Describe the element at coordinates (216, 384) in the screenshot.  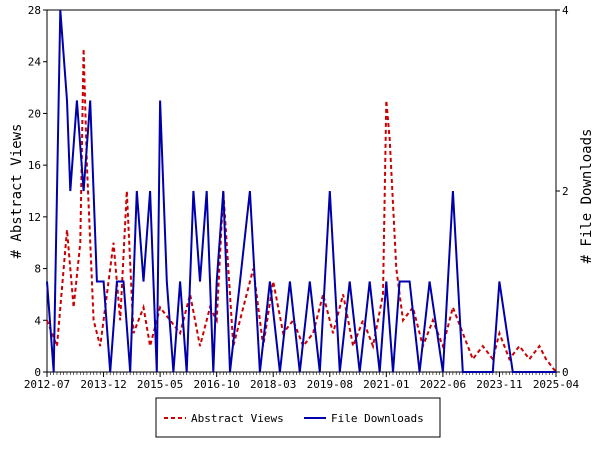
I see `x-tick-label: 2016-10` at that location.